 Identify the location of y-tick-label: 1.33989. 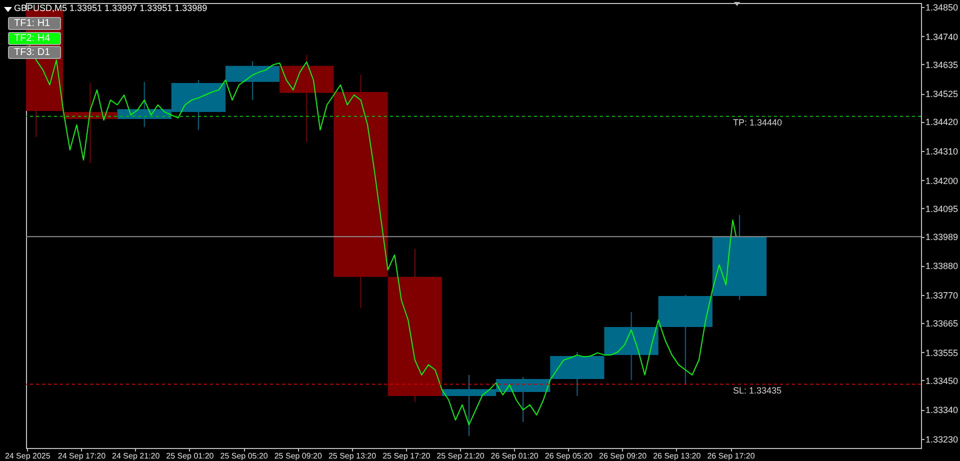
(942, 237).